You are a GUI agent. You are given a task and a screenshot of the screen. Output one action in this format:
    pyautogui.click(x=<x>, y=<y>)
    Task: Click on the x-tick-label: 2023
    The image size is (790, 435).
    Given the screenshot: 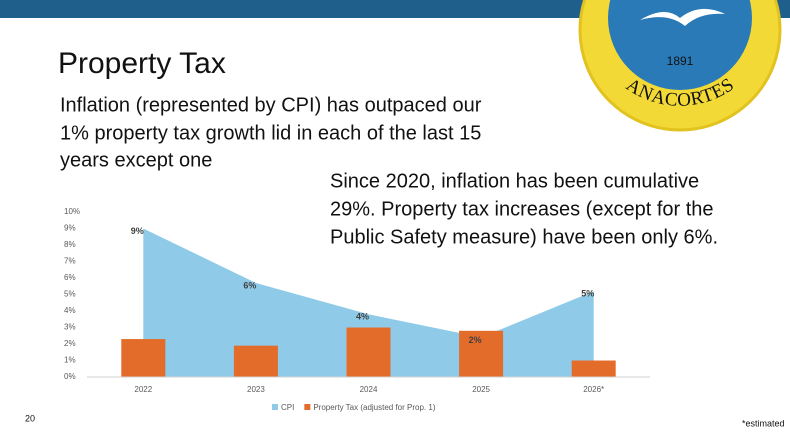 What is the action you would take?
    pyautogui.click(x=256, y=389)
    